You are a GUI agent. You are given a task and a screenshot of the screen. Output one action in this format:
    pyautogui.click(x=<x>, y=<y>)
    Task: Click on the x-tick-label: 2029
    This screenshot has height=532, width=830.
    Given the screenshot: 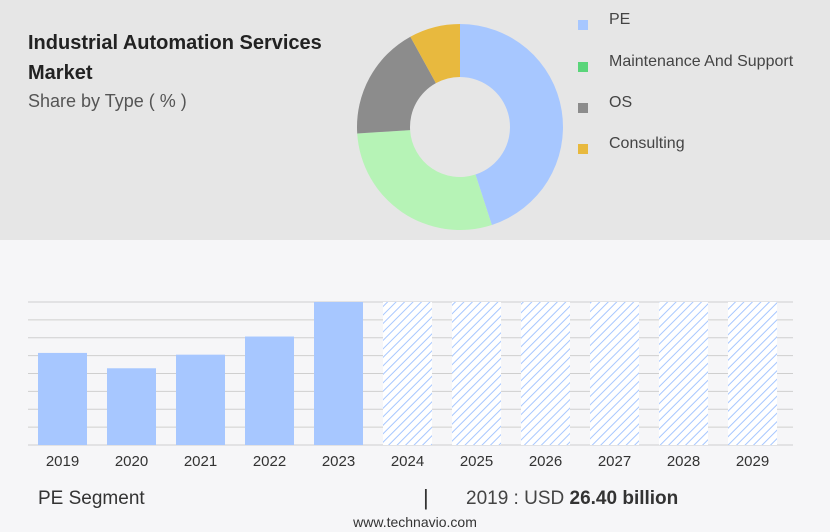 What is the action you would take?
    pyautogui.click(x=752, y=461)
    